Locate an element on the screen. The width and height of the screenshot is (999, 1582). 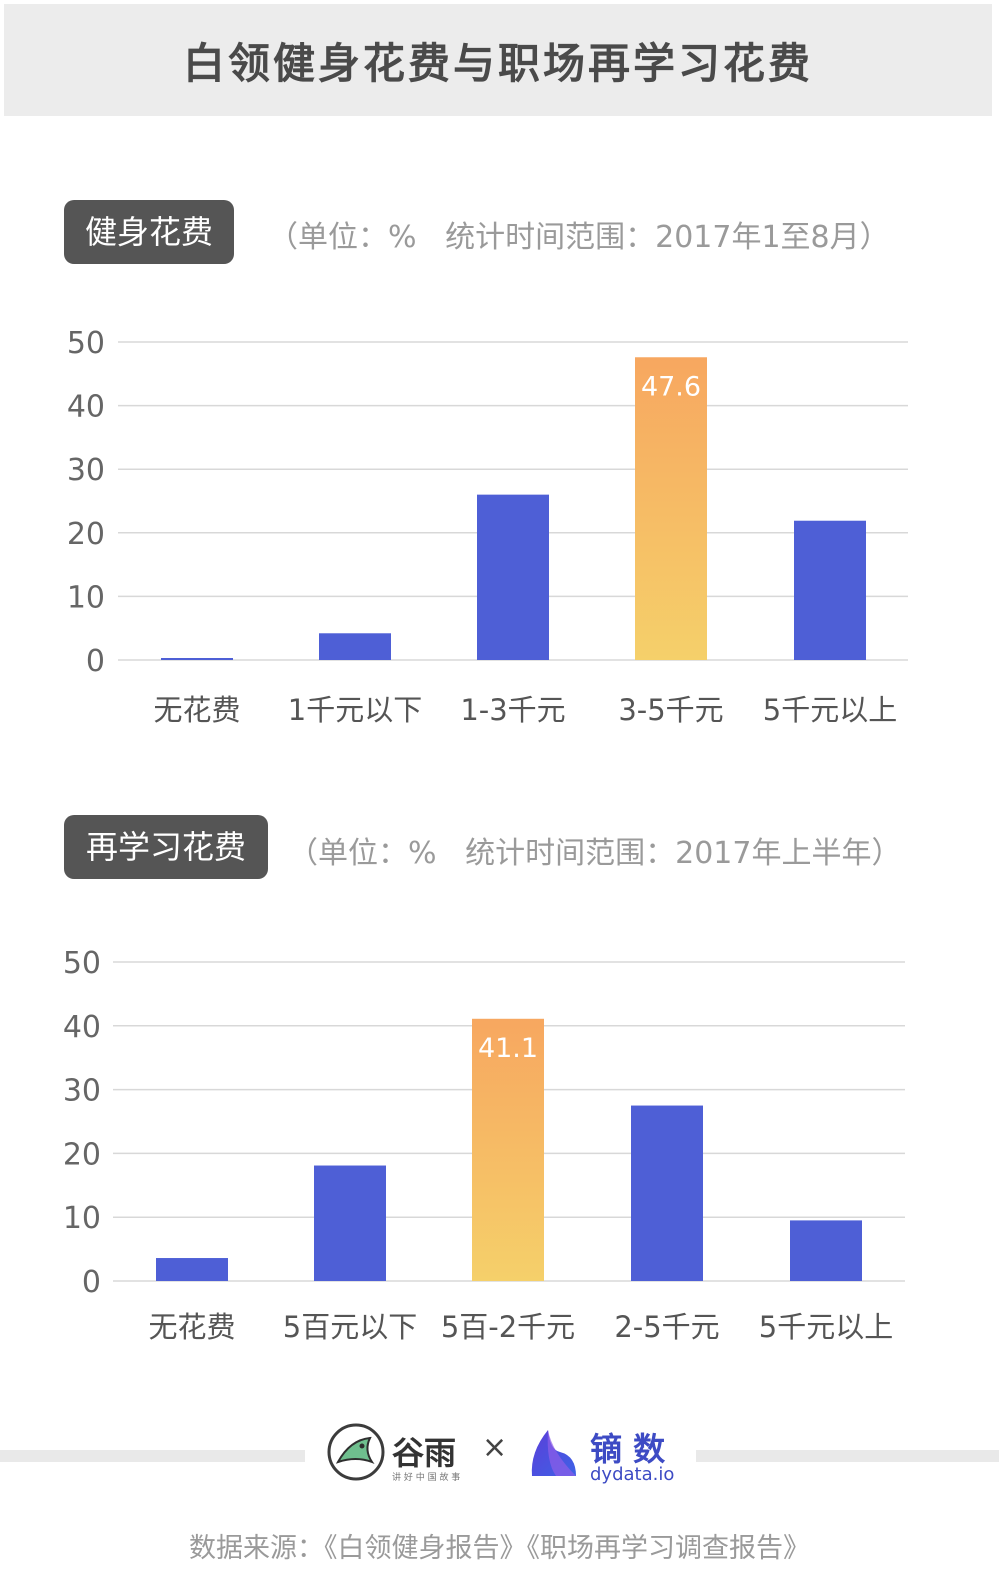
x-category-label: 2-5千元 is located at coordinates (666, 1327).